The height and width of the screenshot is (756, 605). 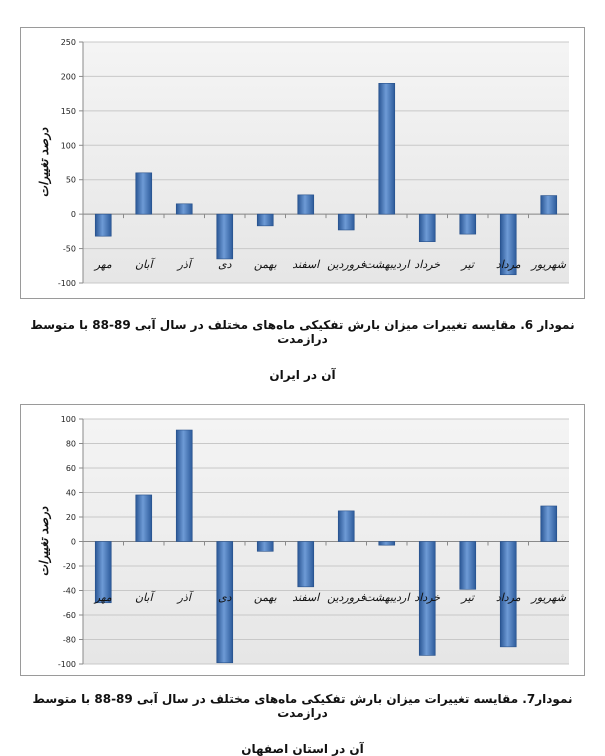 What do you see at coordinates (71, 517) in the screenshot?
I see `chart-2-ytick-label: 20` at bounding box center [71, 517].